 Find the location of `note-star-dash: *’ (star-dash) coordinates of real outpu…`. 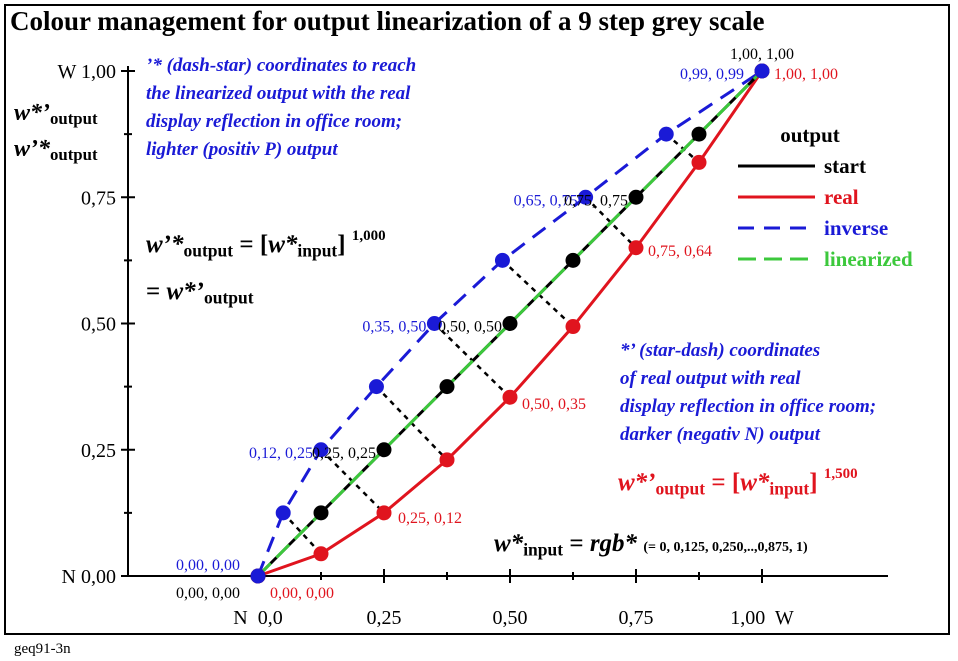

note-star-dash: *’ (star-dash) coordinates of real outpu… is located at coordinates (748, 393).